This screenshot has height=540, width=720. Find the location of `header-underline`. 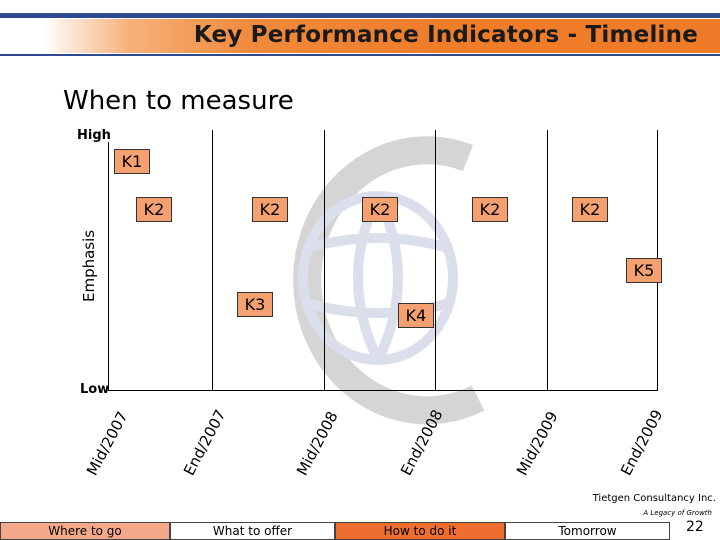

header-underline is located at coordinates (360, 55).